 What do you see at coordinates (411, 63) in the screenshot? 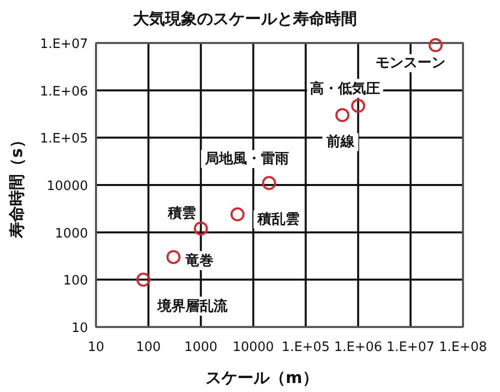
I see `annotation: モンスーン` at bounding box center [411, 63].